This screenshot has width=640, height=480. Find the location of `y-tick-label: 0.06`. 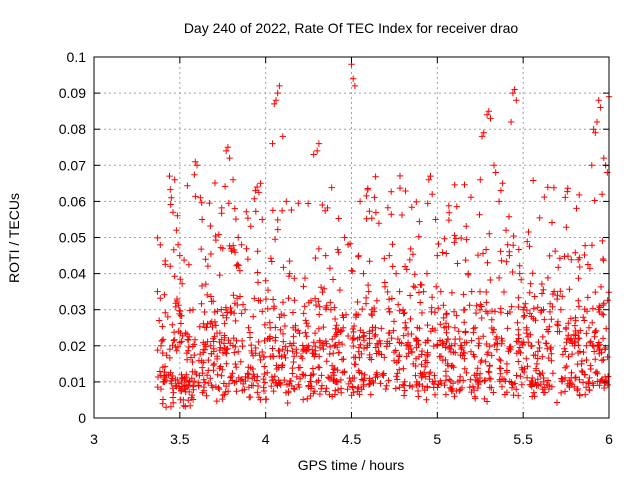

y-tick-label: 0.06 is located at coordinates (72, 201).